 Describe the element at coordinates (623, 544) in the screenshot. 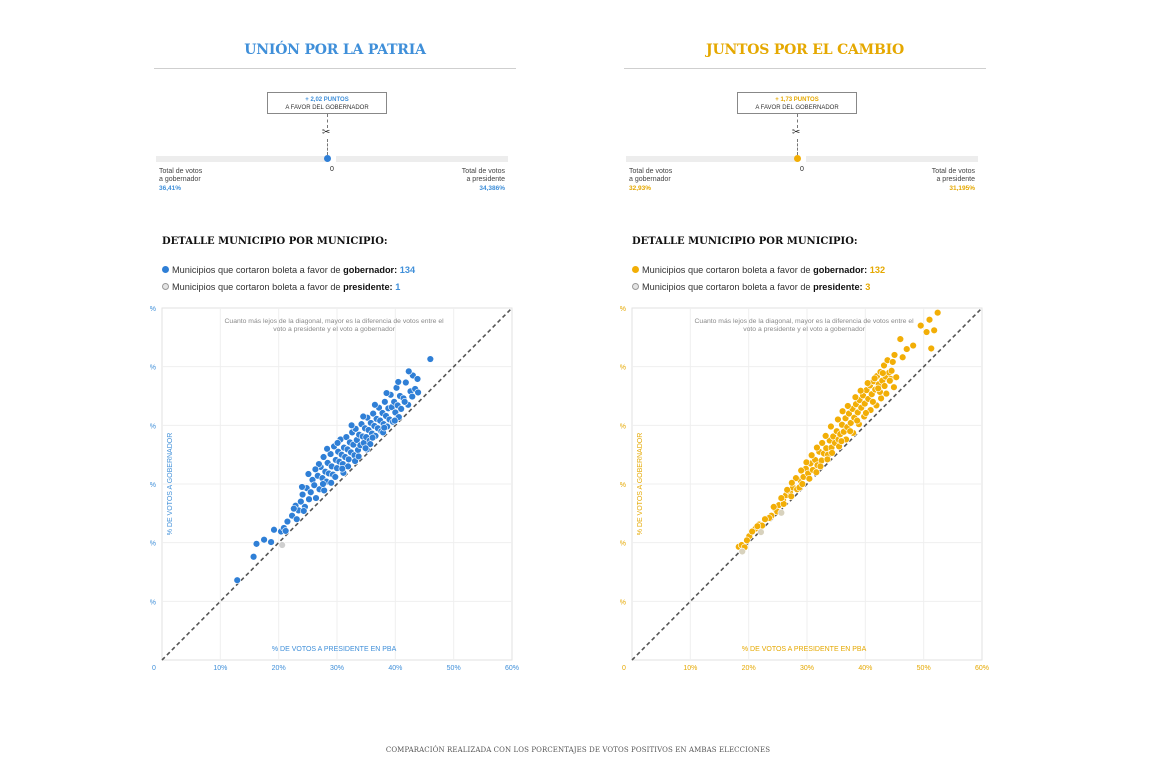

I see `y-tick-label: 20%` at that location.